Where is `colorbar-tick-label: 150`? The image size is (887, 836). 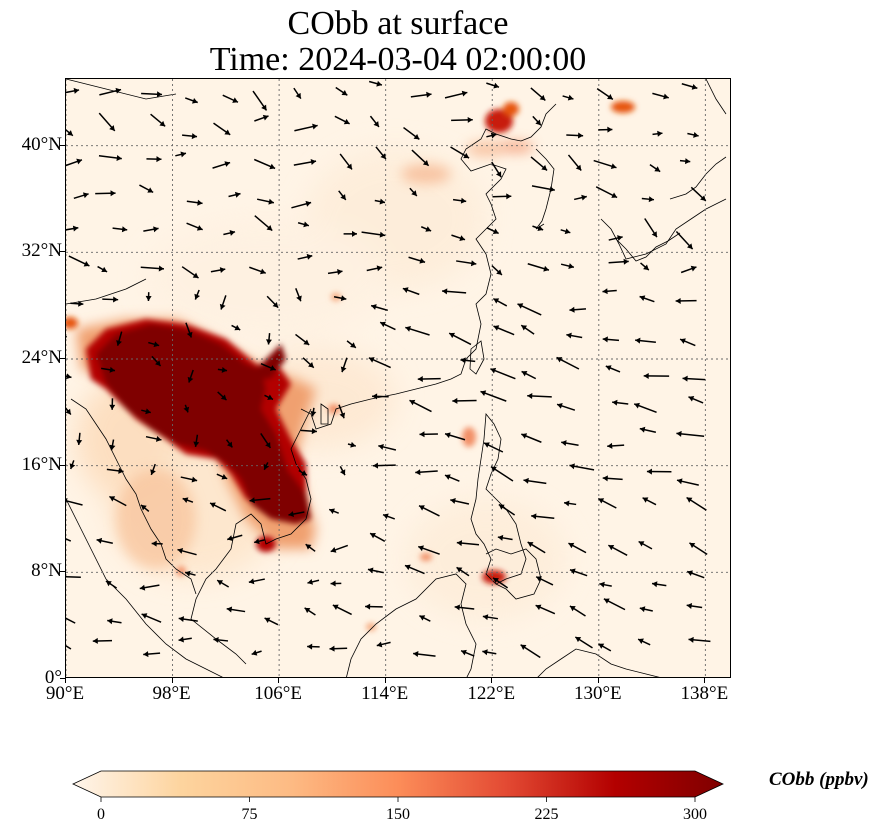 colorbar-tick-label: 150 is located at coordinates (398, 814).